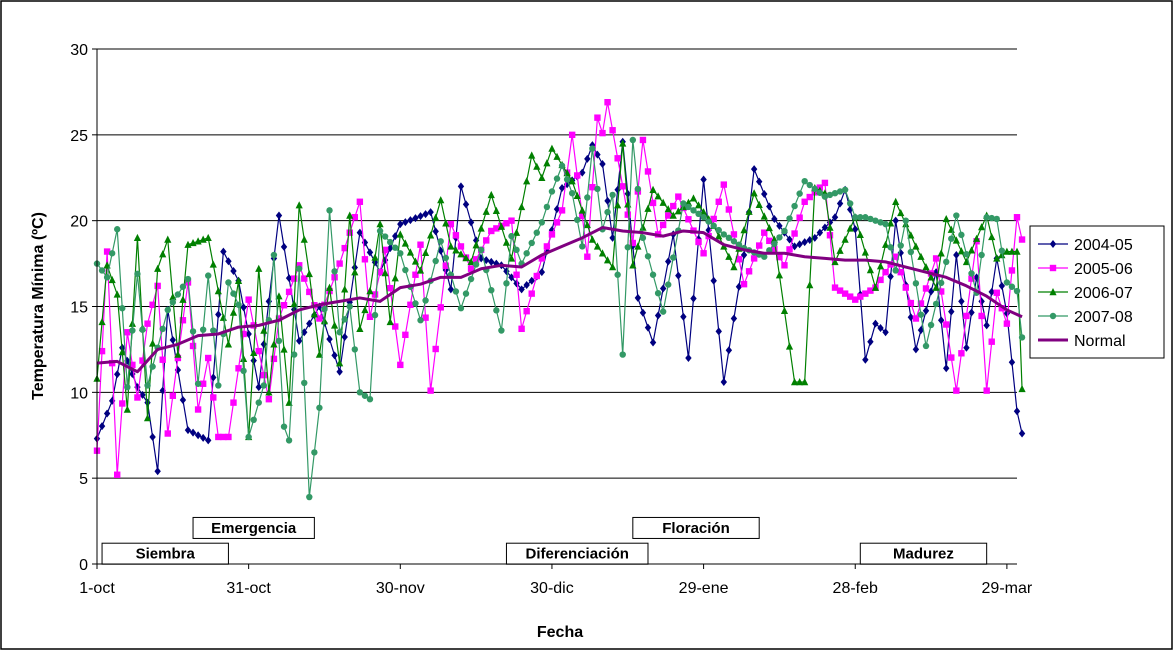 The width and height of the screenshot is (1173, 655). I want to click on stage-box, so click(253, 527).